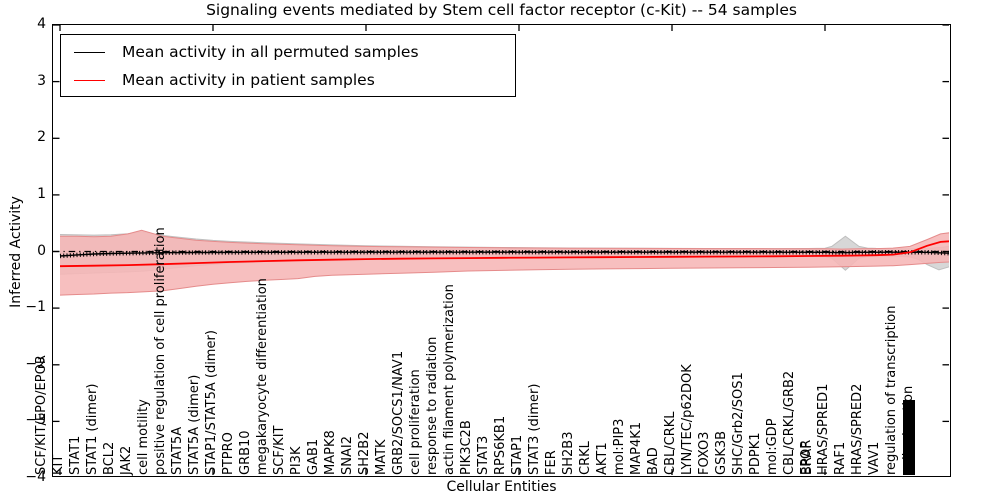 This screenshot has height=500, width=1000. What do you see at coordinates (466, 447) in the screenshot?
I see `x-category-label: PIK3C2B` at bounding box center [466, 447].